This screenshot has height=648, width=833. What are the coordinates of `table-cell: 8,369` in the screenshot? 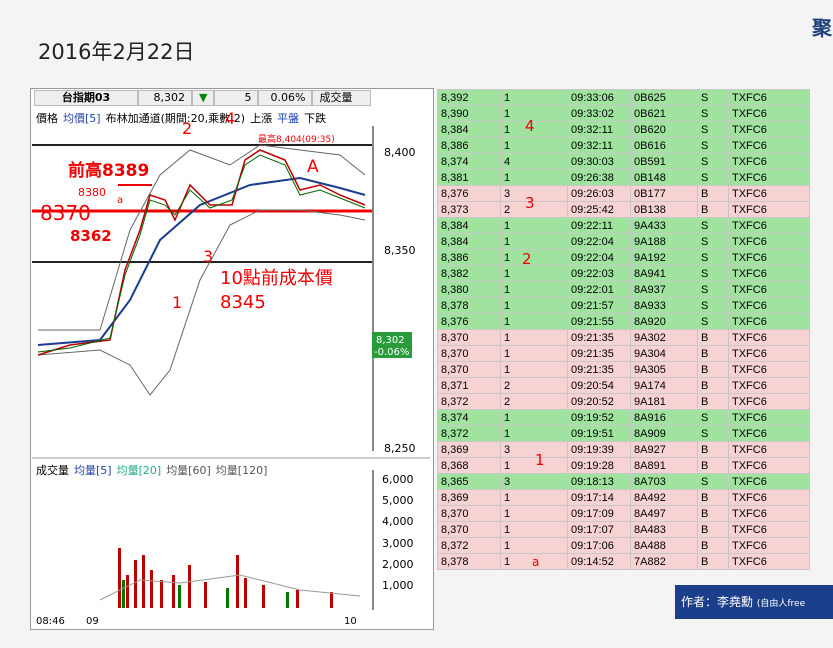 It's located at (469, 497).